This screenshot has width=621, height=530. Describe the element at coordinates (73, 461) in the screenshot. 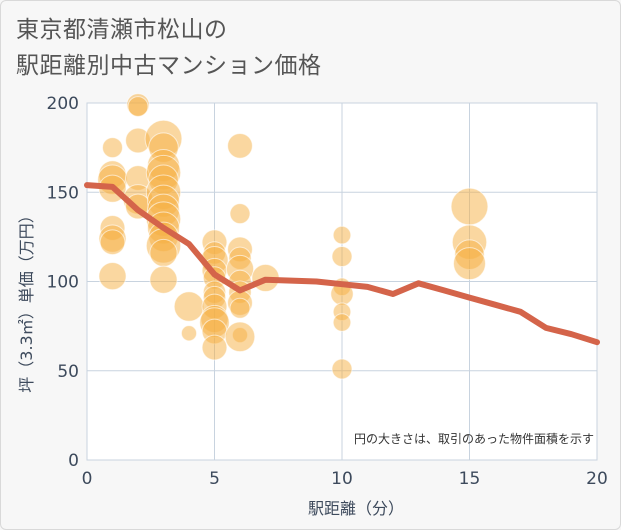

I see `y-tick-label: 0` at that location.